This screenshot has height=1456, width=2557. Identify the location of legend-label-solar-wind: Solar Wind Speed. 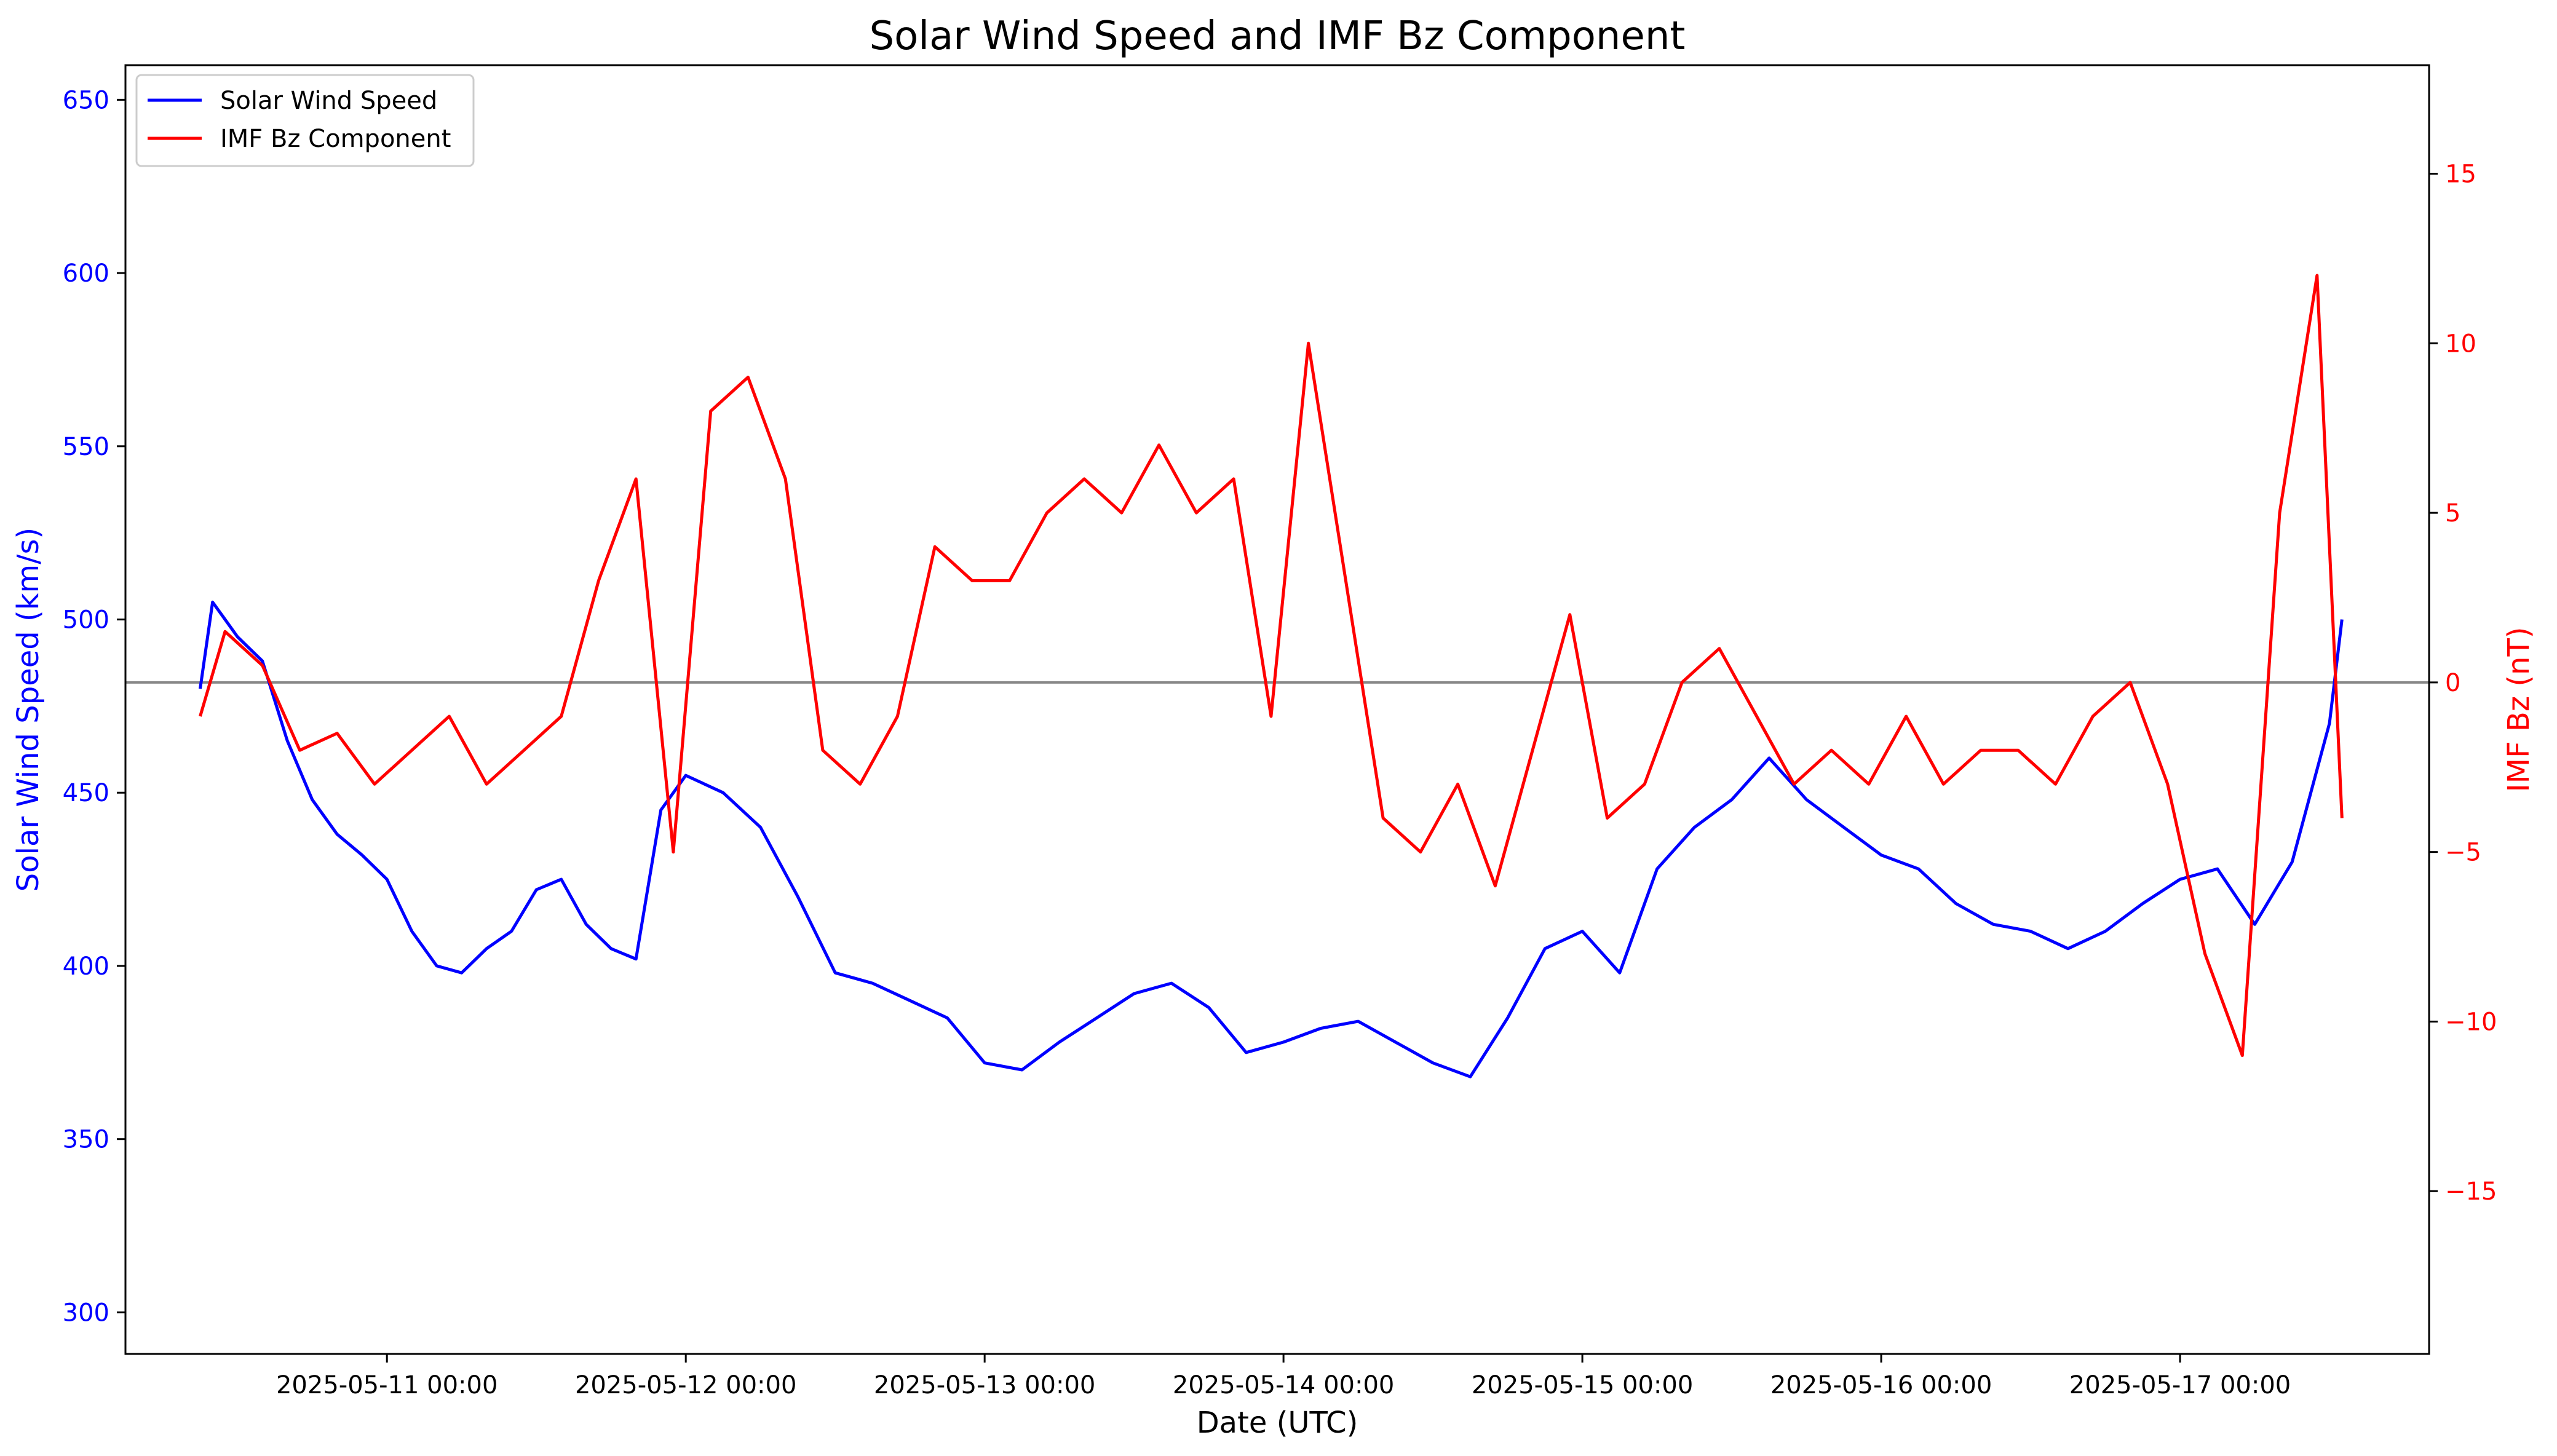
(328, 101).